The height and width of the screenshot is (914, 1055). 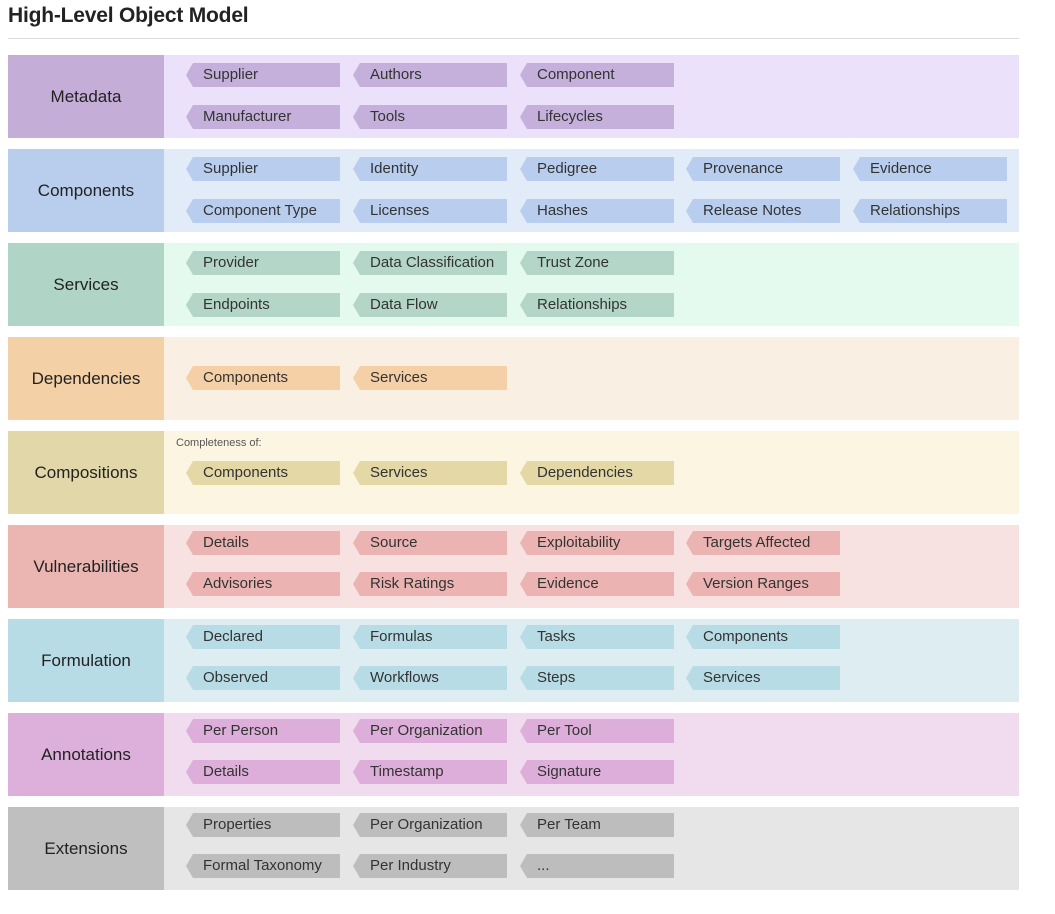 What do you see at coordinates (763, 169) in the screenshot?
I see `tag: Provenance` at bounding box center [763, 169].